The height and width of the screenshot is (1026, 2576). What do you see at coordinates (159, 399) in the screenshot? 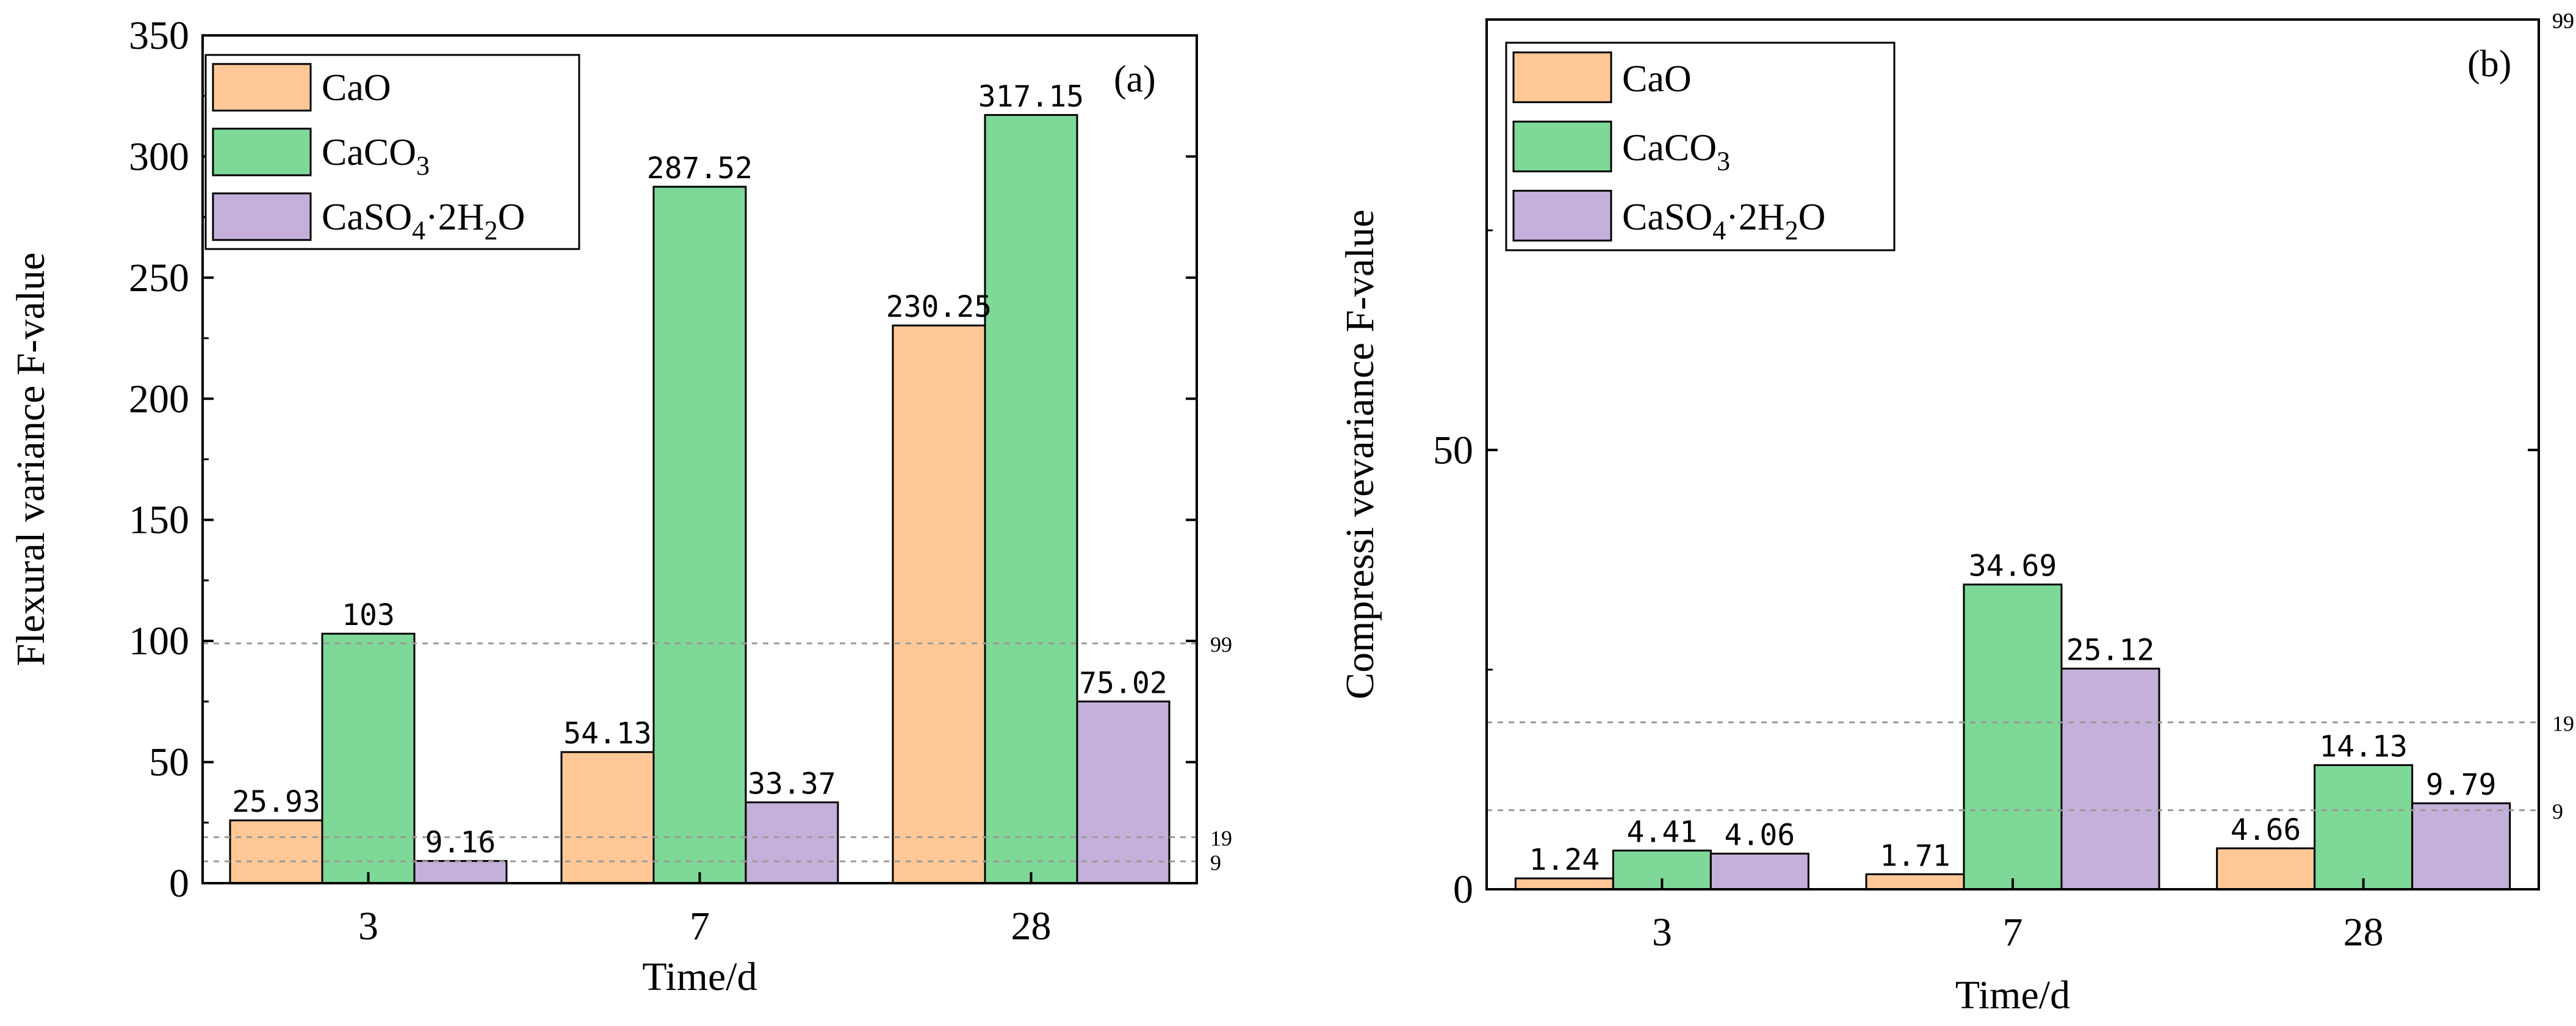
I see `y-tick-label: 200` at bounding box center [159, 399].